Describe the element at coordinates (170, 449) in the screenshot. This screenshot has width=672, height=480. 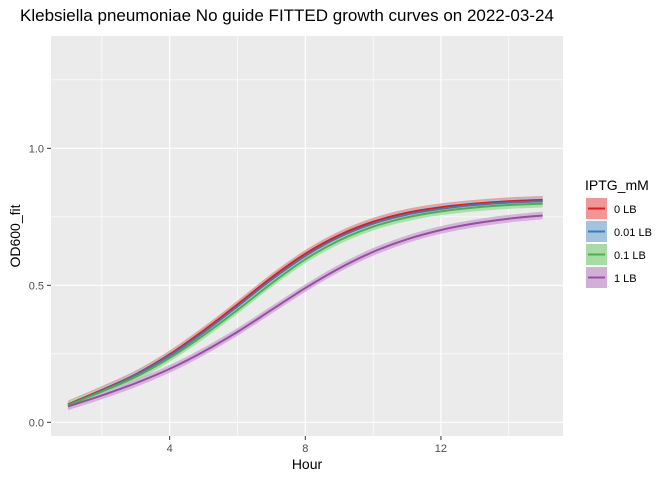
I see `x-tick-label: 4` at that location.